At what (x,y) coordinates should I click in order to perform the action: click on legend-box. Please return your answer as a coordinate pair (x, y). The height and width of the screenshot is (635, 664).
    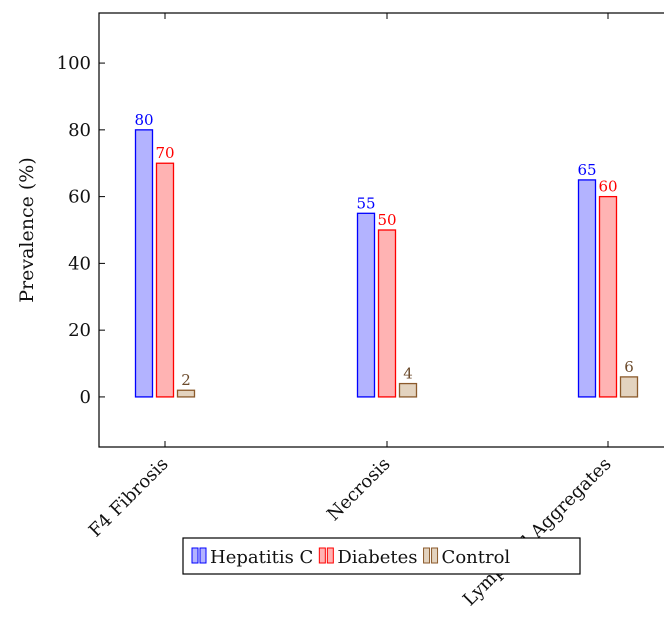
    Looking at the image, I should click on (381, 556).